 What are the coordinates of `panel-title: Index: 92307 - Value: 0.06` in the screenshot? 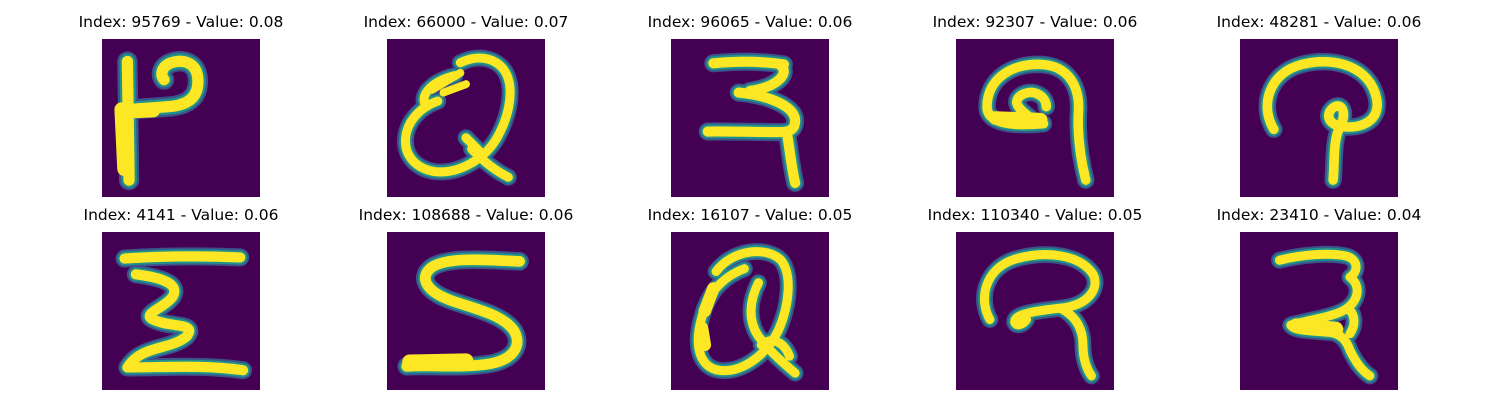 It's located at (1035, 22).